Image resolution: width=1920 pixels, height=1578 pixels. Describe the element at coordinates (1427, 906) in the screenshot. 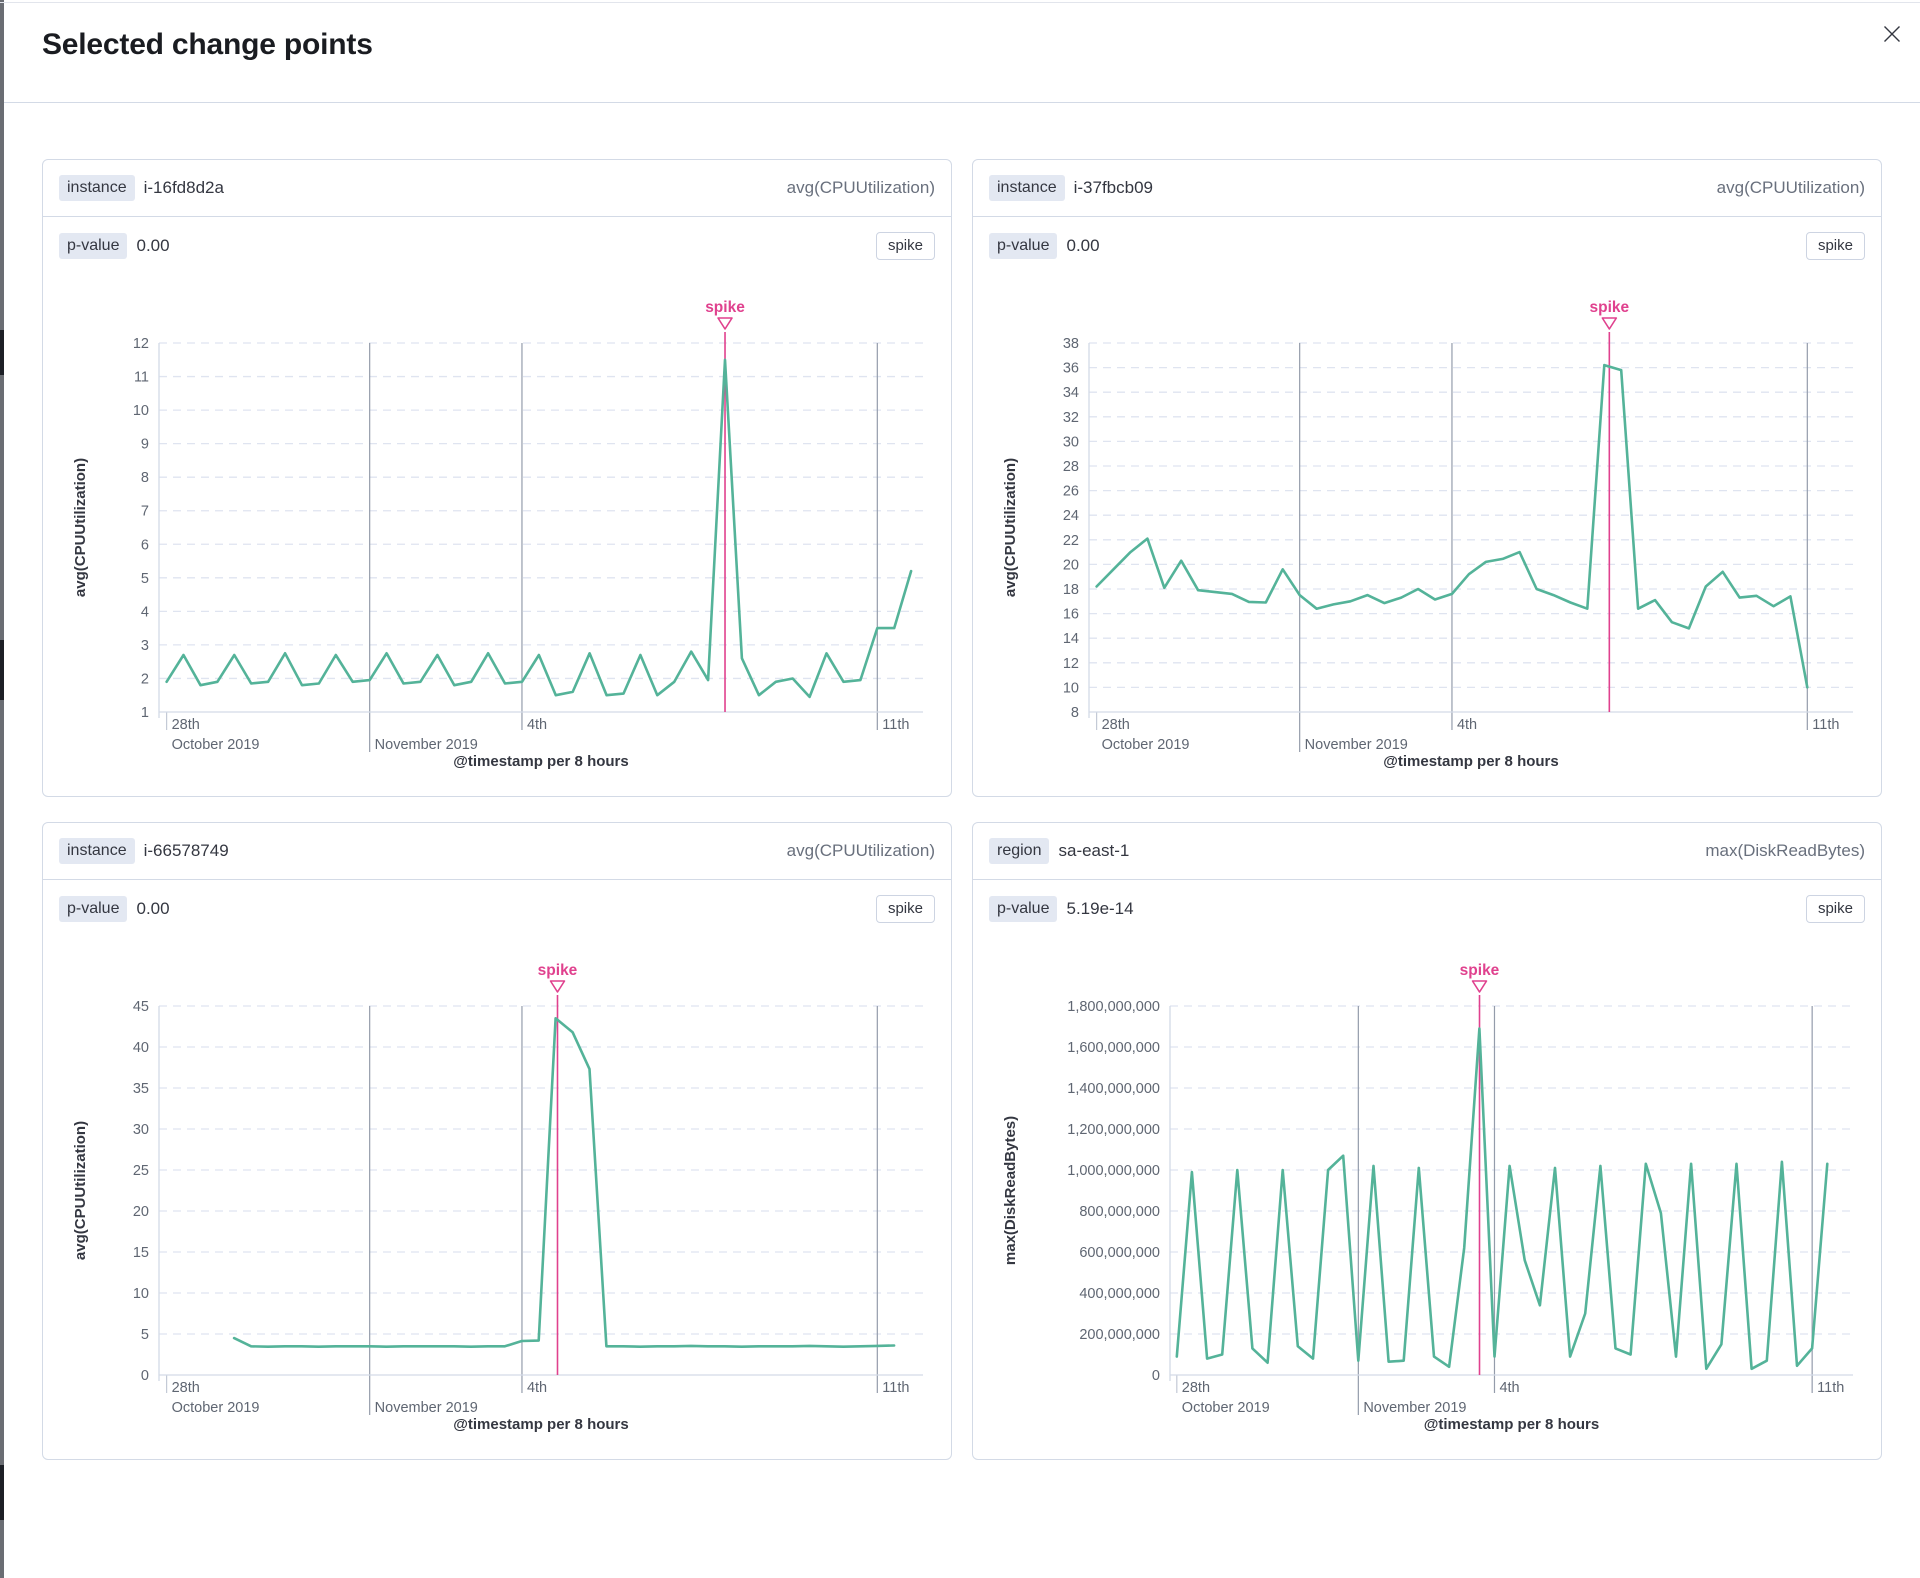

I see `pvalue-row: p-value 5.19e-14 spike` at that location.